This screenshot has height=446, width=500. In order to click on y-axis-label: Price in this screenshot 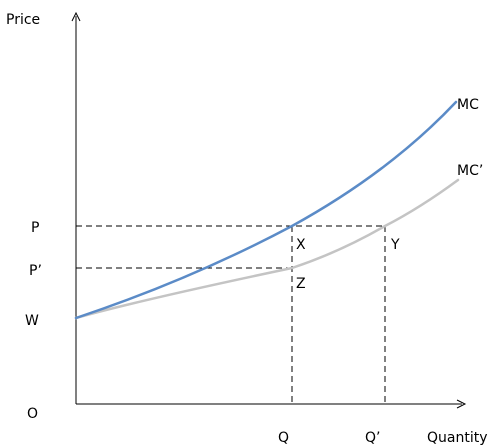, I will do `click(23, 20)`.